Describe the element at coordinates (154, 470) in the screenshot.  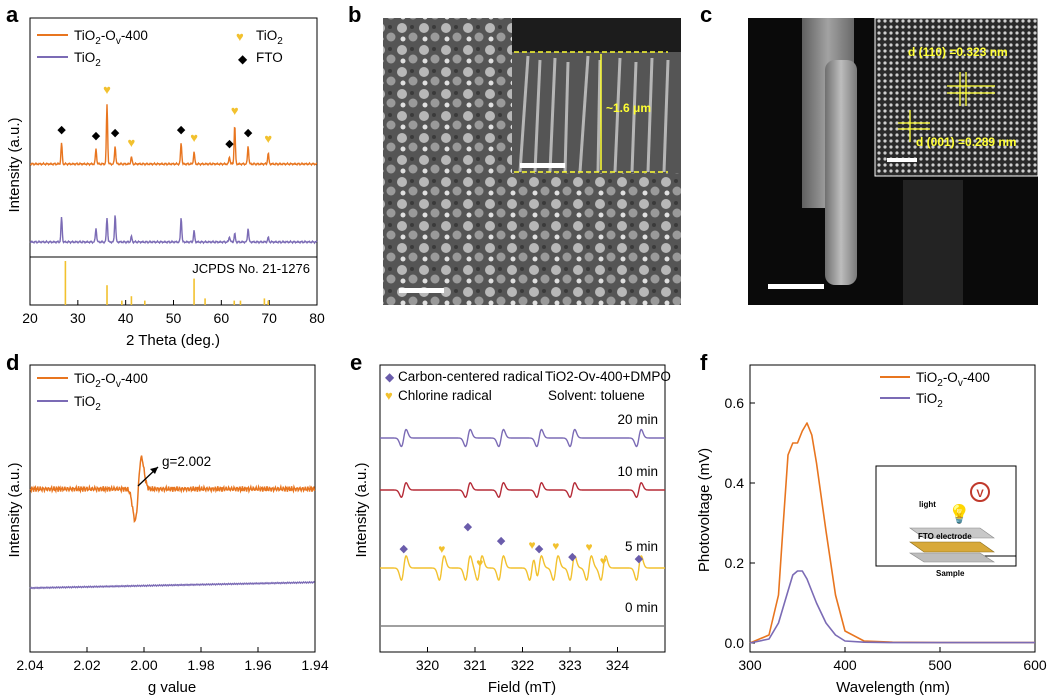
I see `panel-d-arrowhead-icon` at that location.